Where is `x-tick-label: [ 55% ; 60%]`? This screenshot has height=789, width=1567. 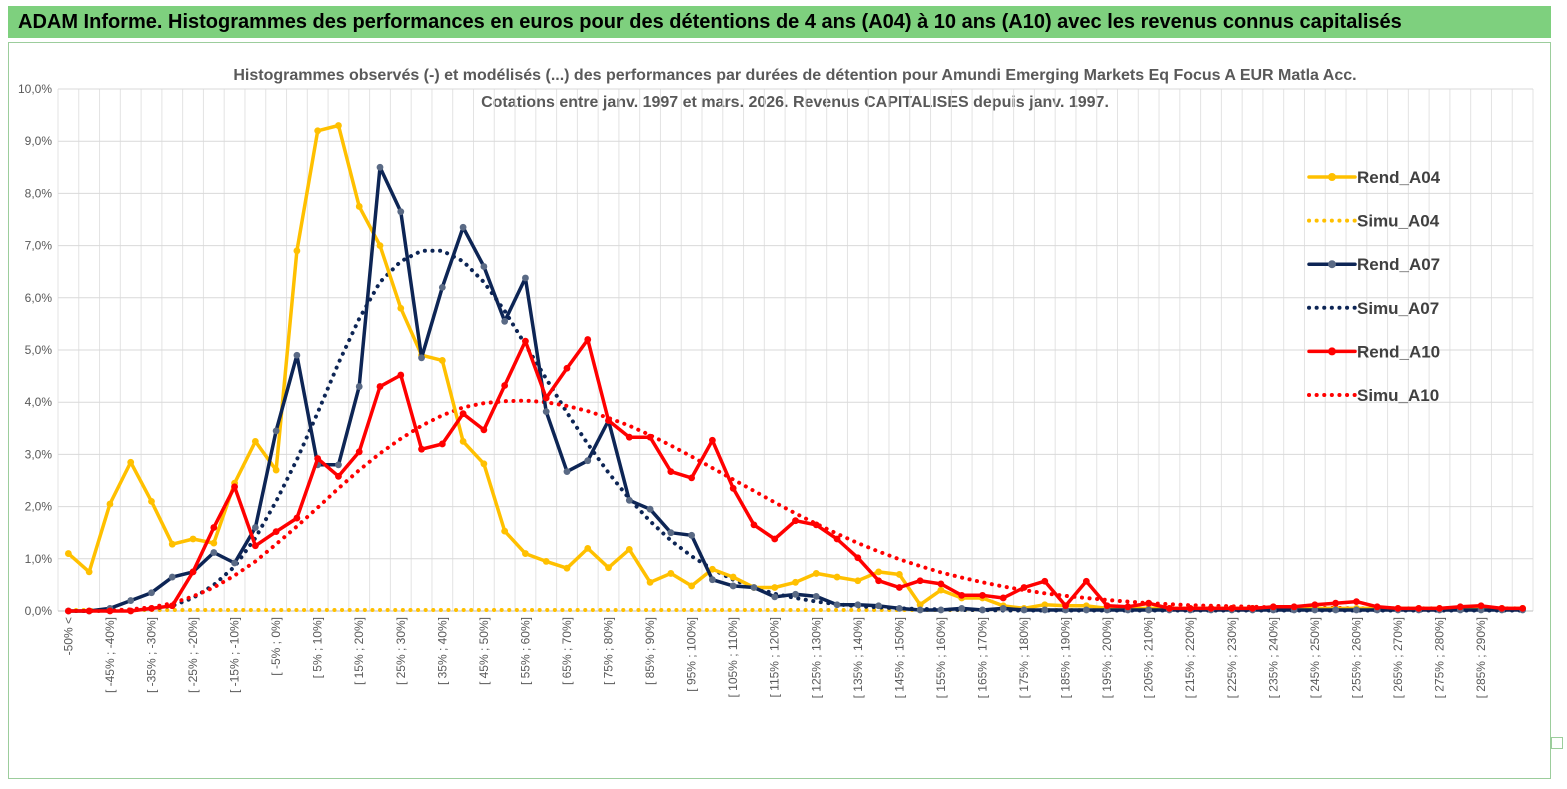 x-tick-label: [ 55% ; 60%] is located at coordinates (525, 651).